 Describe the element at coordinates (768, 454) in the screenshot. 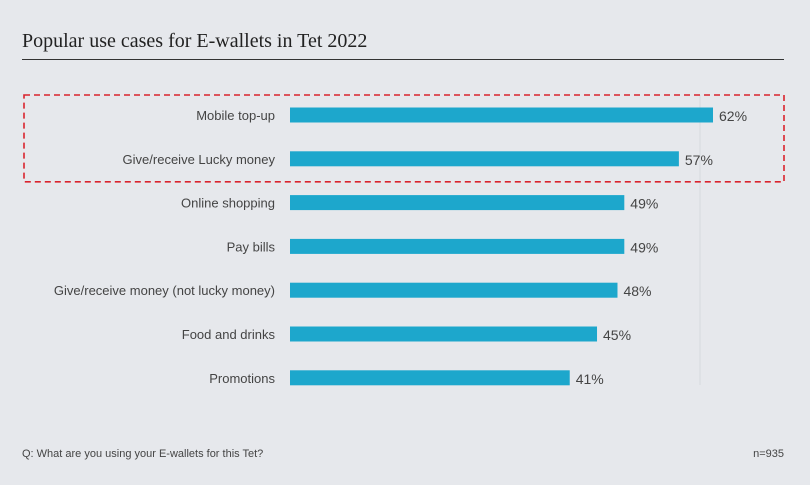

I see `sample-size: n=935` at that location.